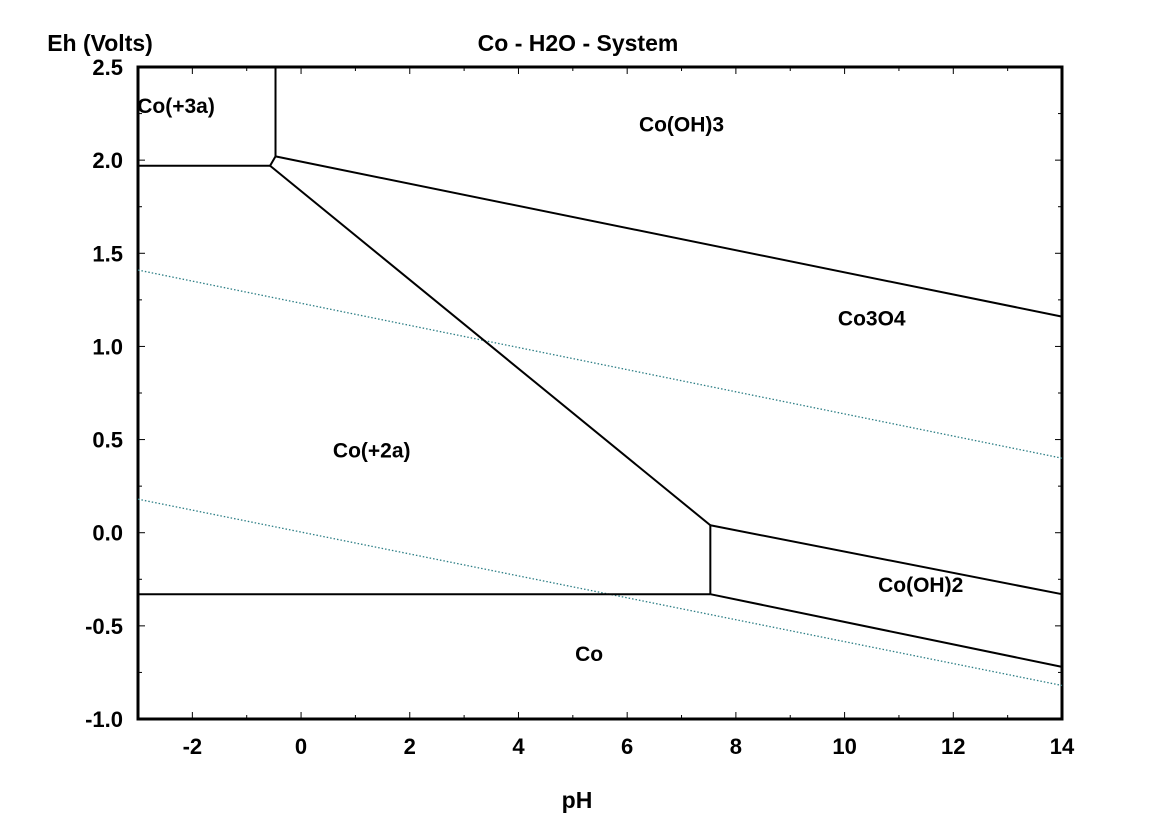 This screenshot has height=824, width=1166. I want to click on x-tick-label: 12, so click(953, 746).